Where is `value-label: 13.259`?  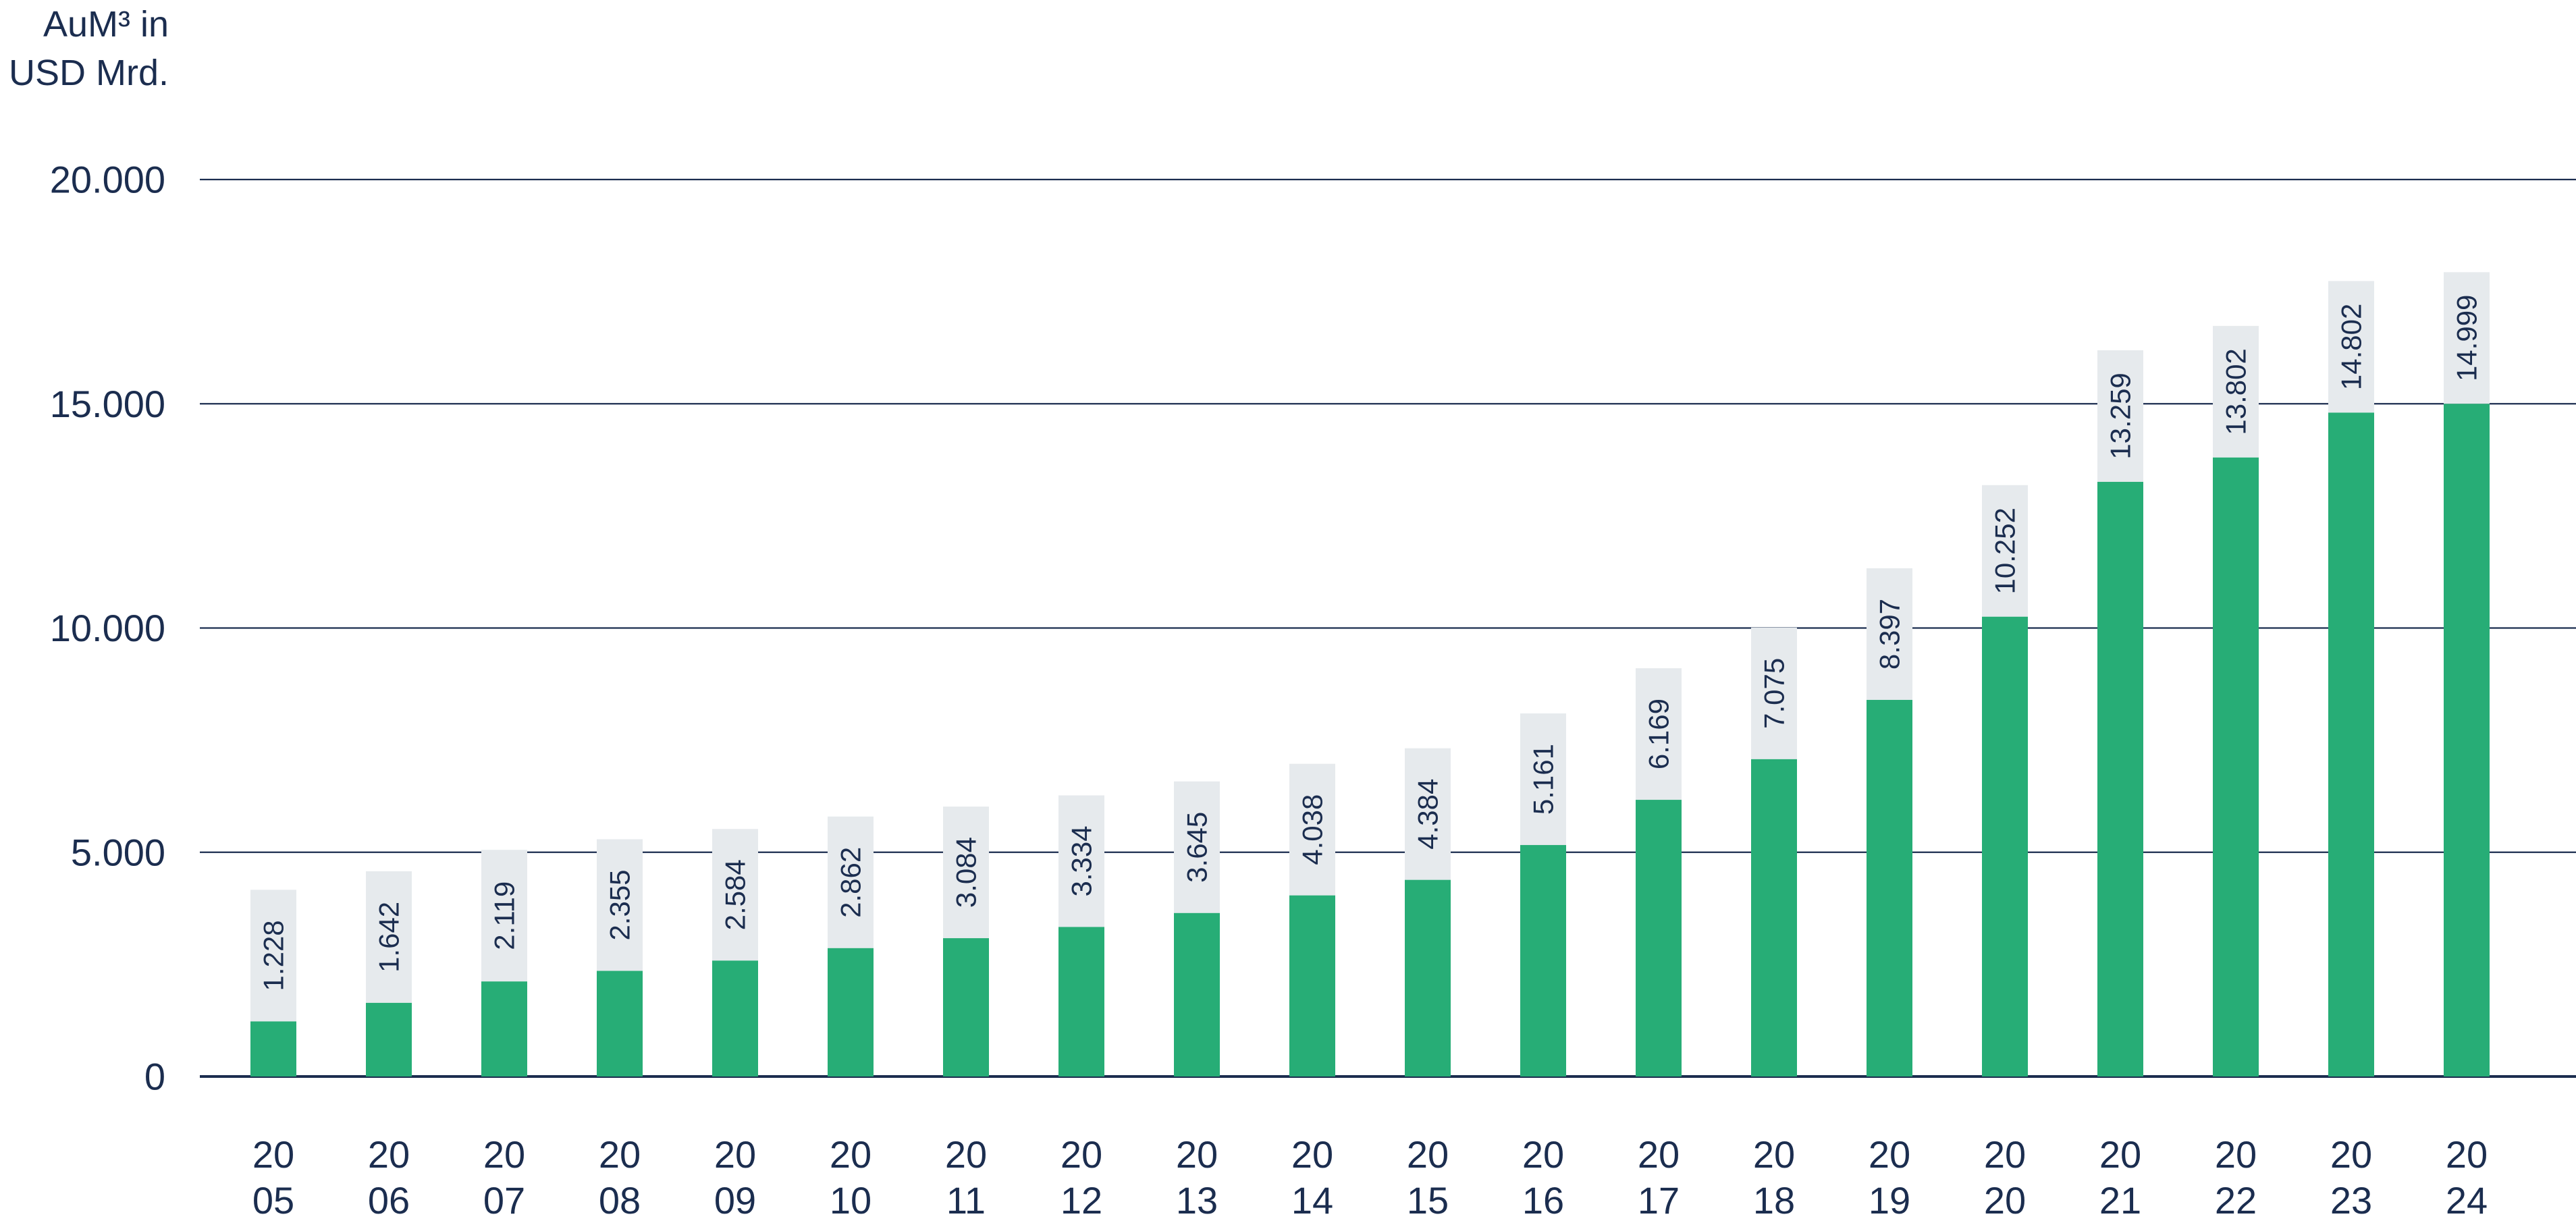 value-label: 13.259 is located at coordinates (2121, 416).